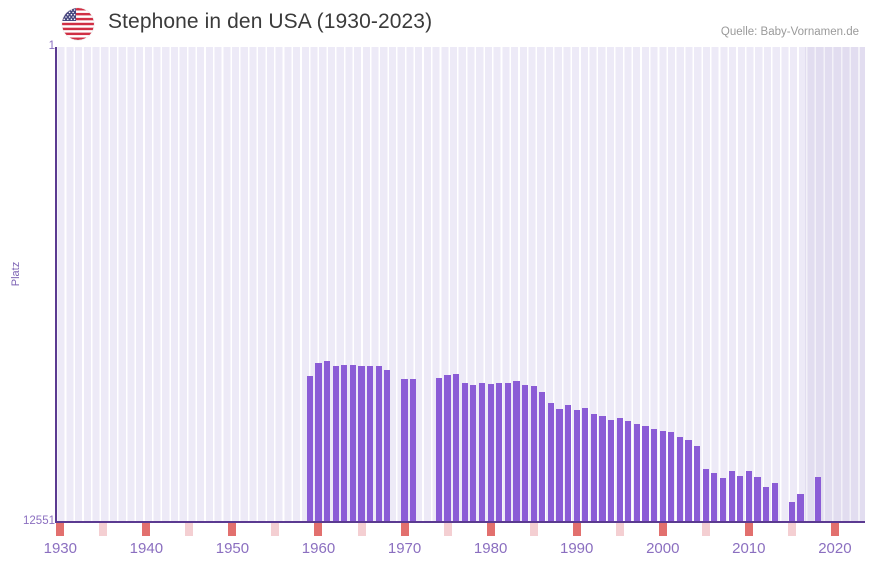 This screenshot has height=567, width=873. What do you see at coordinates (835, 548) in the screenshot?
I see `x-axis-label-2020: 2020` at bounding box center [835, 548].